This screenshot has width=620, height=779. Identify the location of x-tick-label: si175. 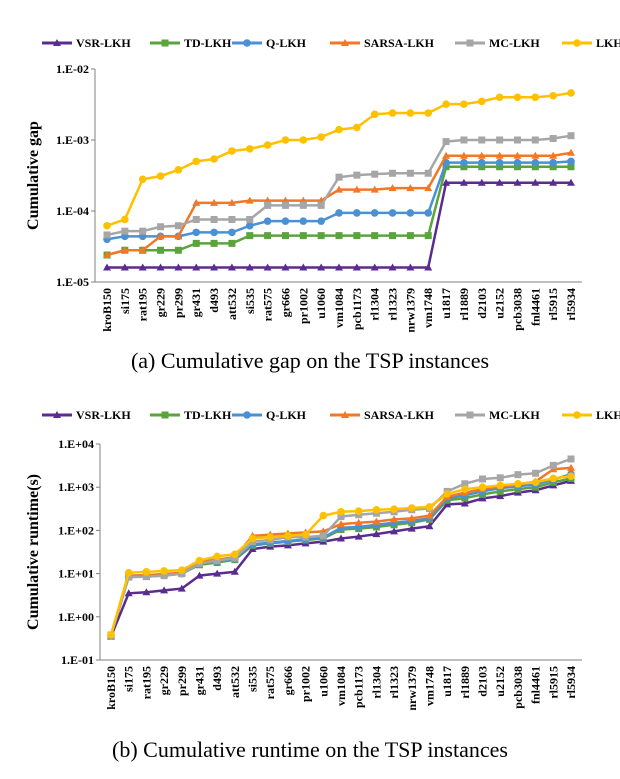
(125, 301).